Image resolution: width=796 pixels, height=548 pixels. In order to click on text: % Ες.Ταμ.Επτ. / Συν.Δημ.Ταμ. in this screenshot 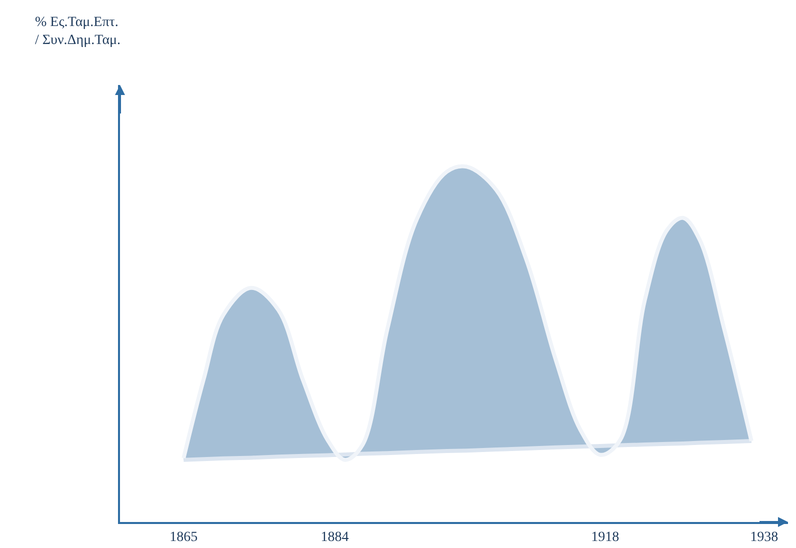, I will do `click(78, 31)`.